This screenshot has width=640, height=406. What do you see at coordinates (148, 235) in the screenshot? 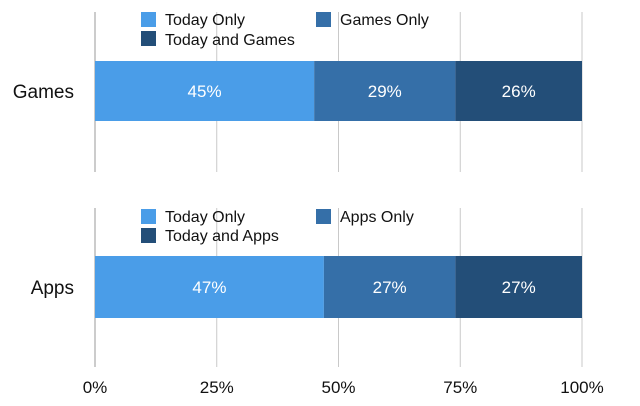
I see `legend-swatch-today-and-apps` at bounding box center [148, 235].